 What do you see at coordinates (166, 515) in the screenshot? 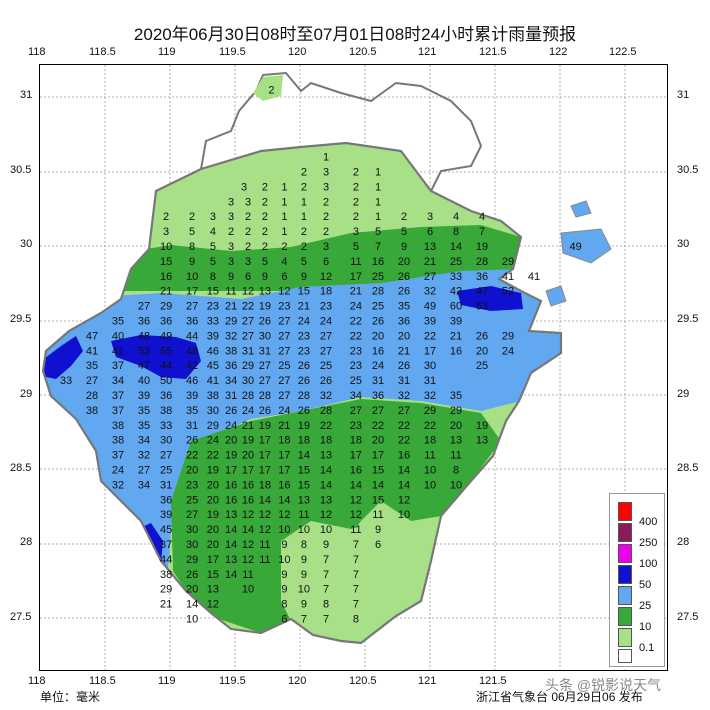
I see `rain-amount-label: 39` at bounding box center [166, 515].